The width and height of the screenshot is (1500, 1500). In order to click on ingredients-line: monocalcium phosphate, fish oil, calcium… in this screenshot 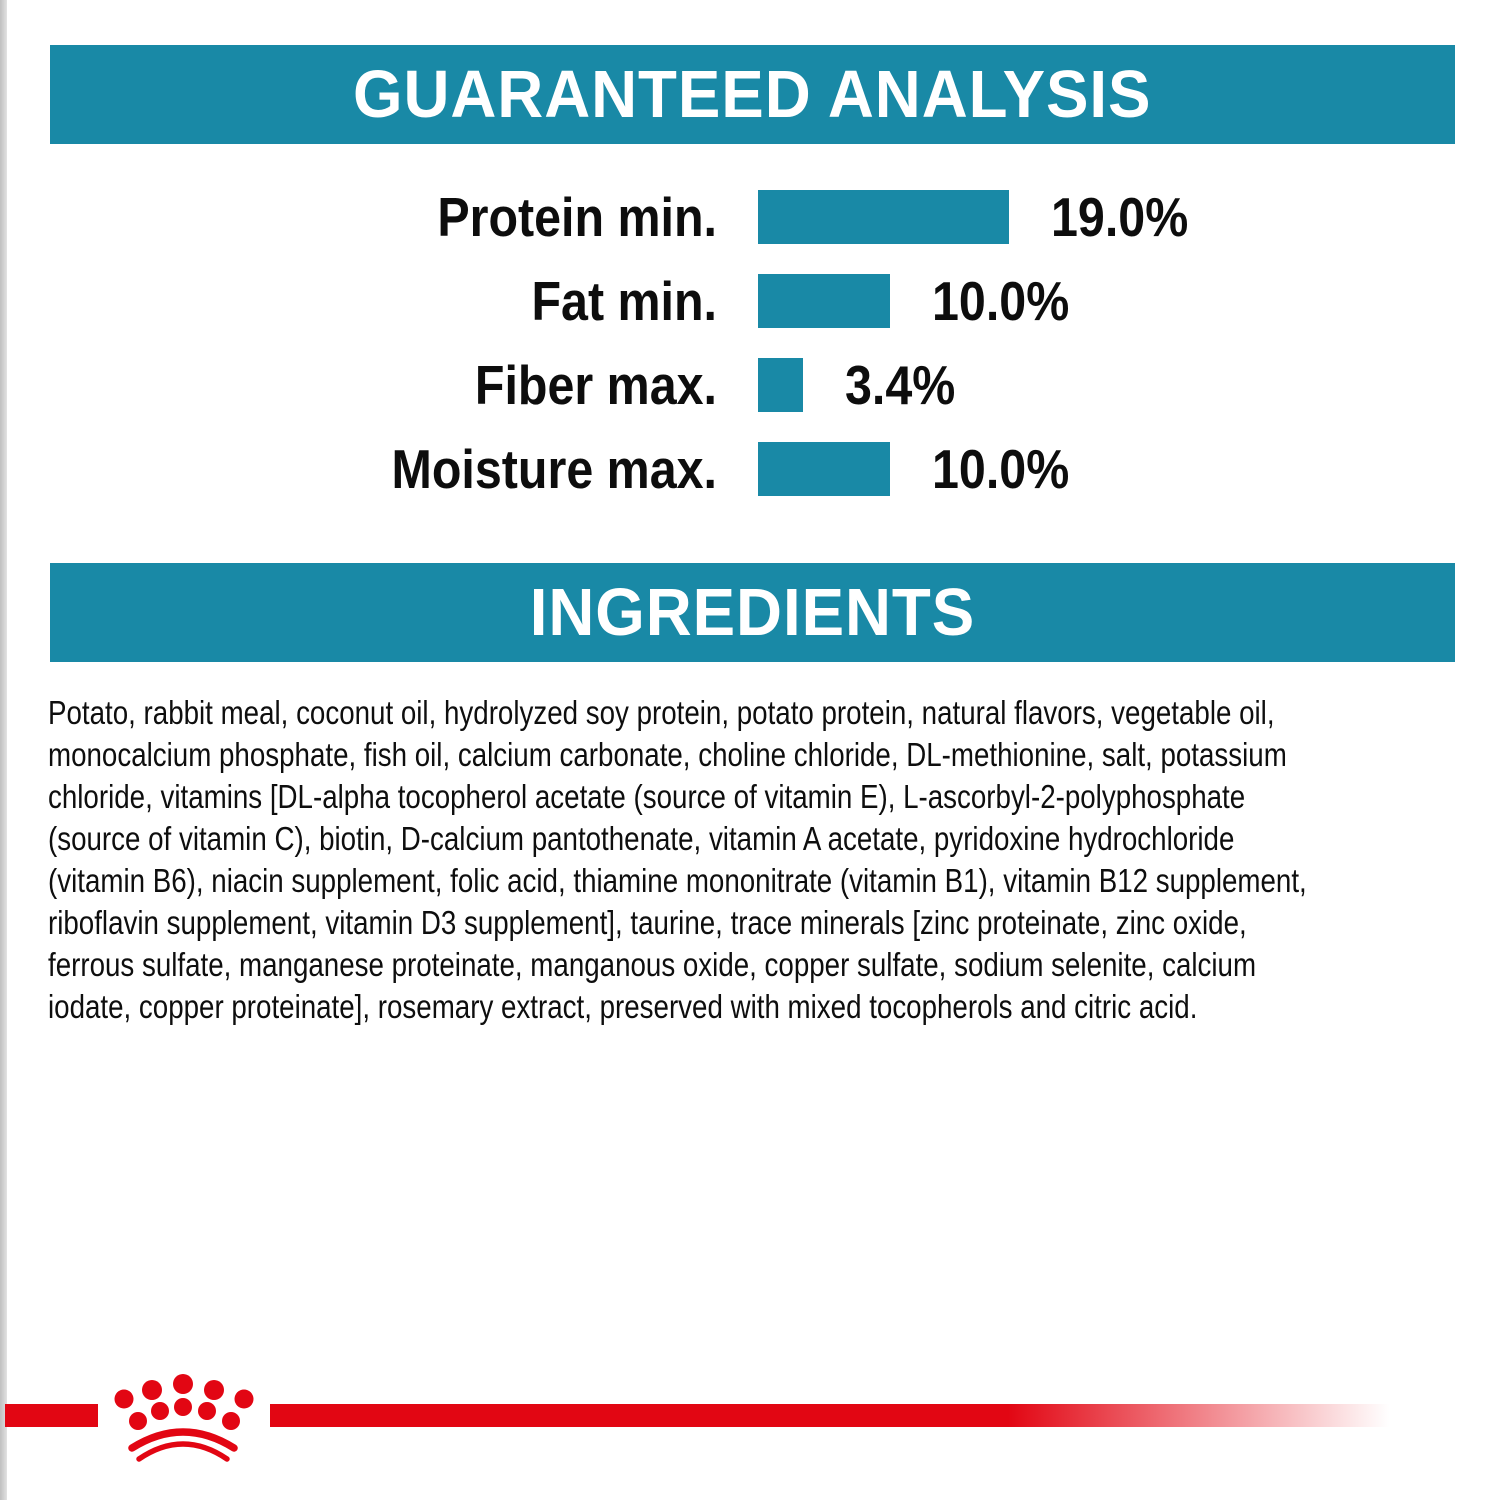, I will do `click(667, 754)`.